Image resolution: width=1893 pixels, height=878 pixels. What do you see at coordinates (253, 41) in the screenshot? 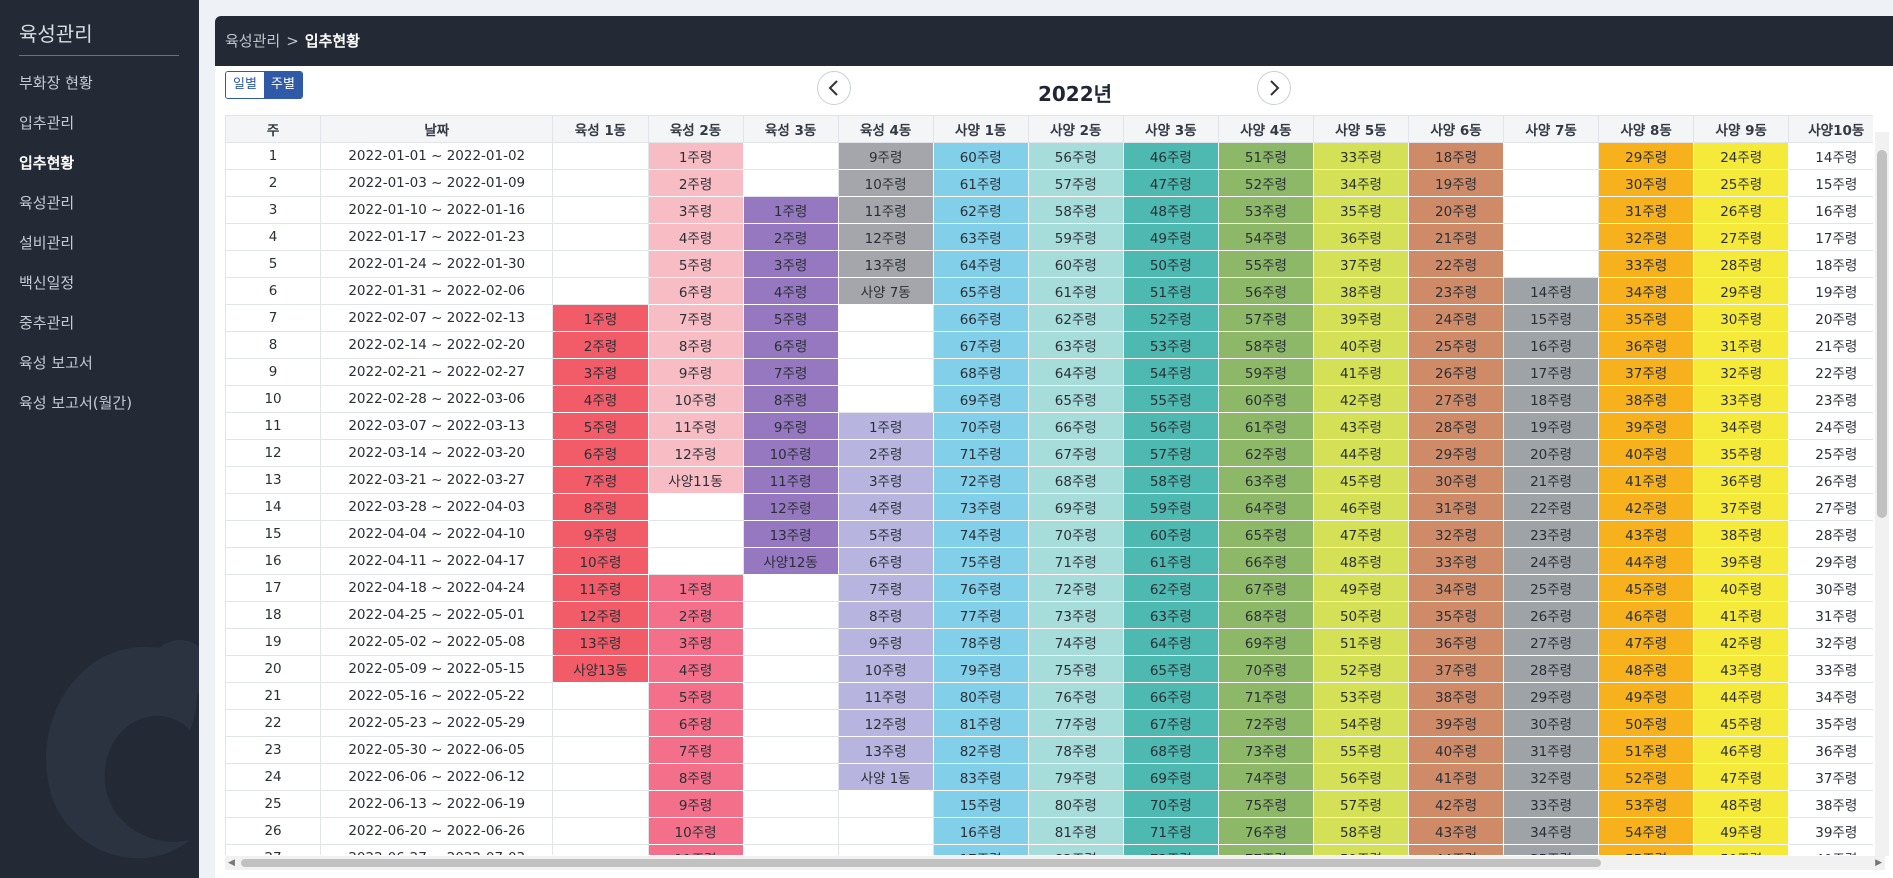
I see `breadcrumb-item-parent: 육성관리` at bounding box center [253, 41].